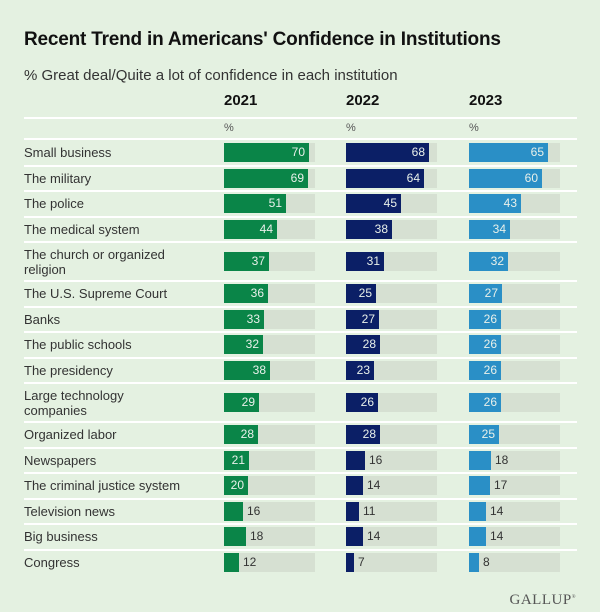 The height and width of the screenshot is (612, 600). Describe the element at coordinates (363, 100) in the screenshot. I see `year-header-2022: 2022` at that location.